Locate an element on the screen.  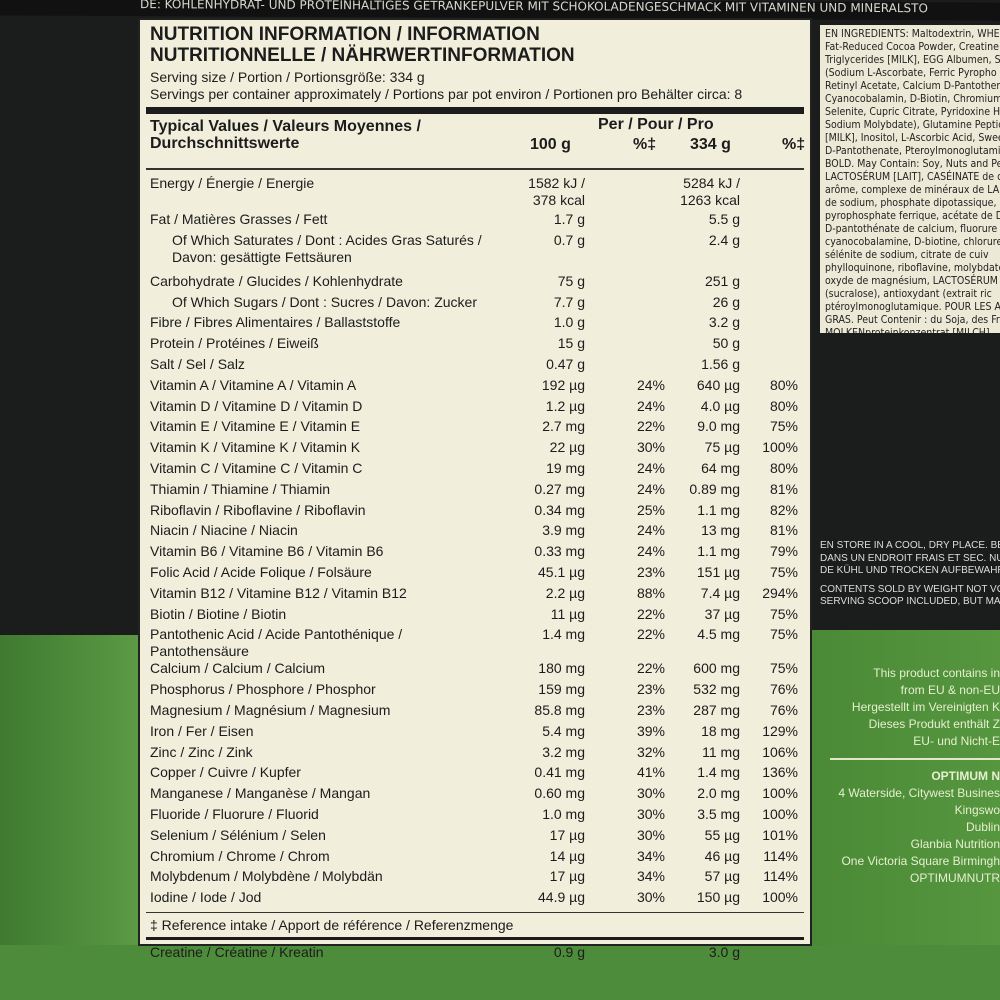
table-row: Fat / Matières Grasses / Fett 1.7 g 5.5 g is located at coordinates (475, 221).